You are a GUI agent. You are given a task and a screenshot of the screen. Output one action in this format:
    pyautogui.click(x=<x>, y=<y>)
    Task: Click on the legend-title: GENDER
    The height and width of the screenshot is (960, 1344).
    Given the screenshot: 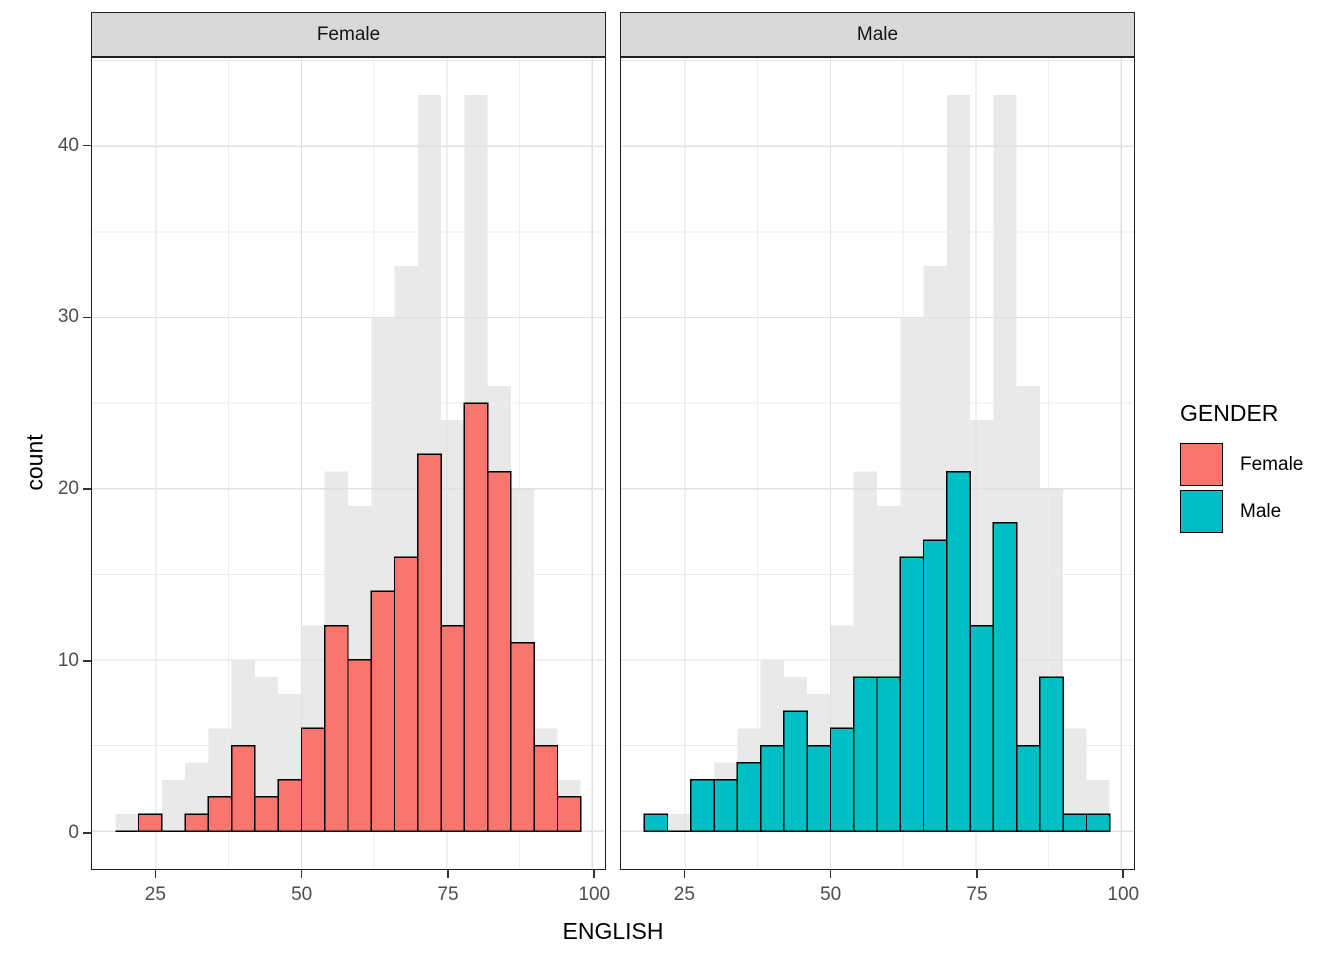 What is the action you would take?
    pyautogui.click(x=1229, y=413)
    